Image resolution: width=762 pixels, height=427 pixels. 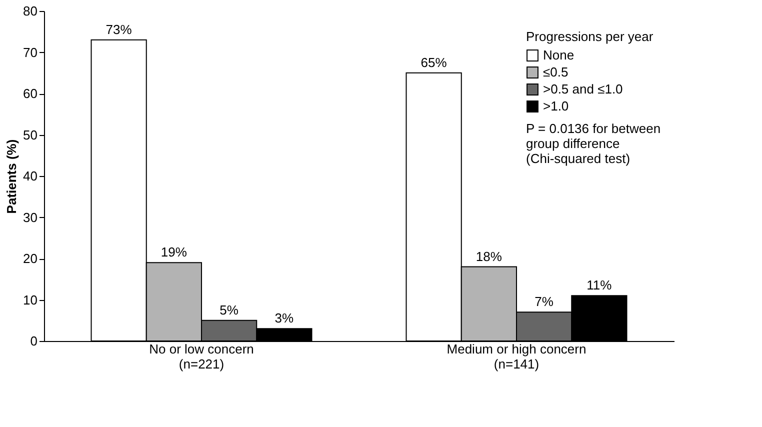 What do you see at coordinates (174, 252) in the screenshot?
I see `data-label: 19%` at bounding box center [174, 252].